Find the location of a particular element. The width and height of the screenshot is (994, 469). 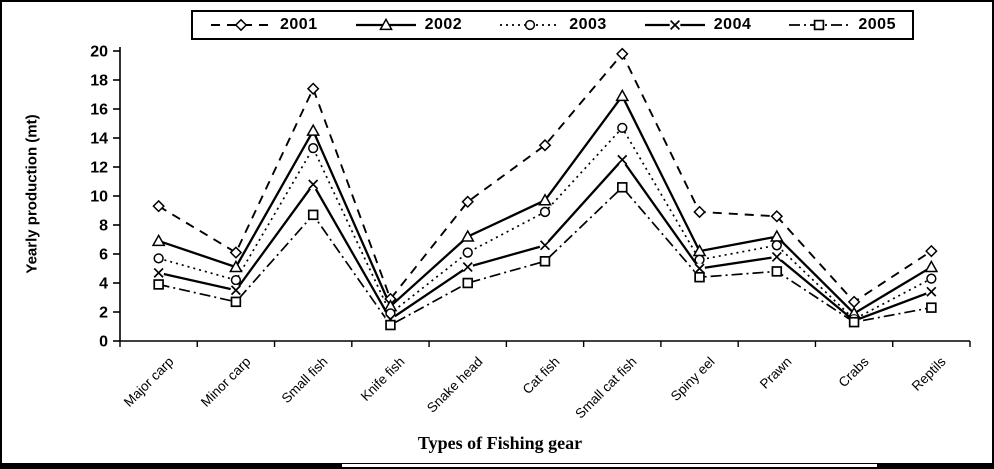

legend-item-2005: 2005 is located at coordinates (841, 25).